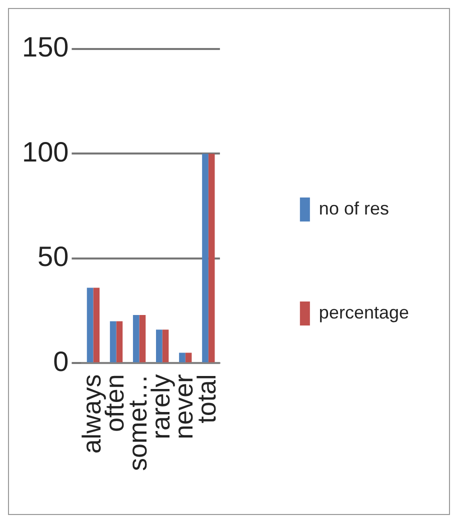 This screenshot has width=459, height=523. I want to click on y-tick-label: 100, so click(45, 152).